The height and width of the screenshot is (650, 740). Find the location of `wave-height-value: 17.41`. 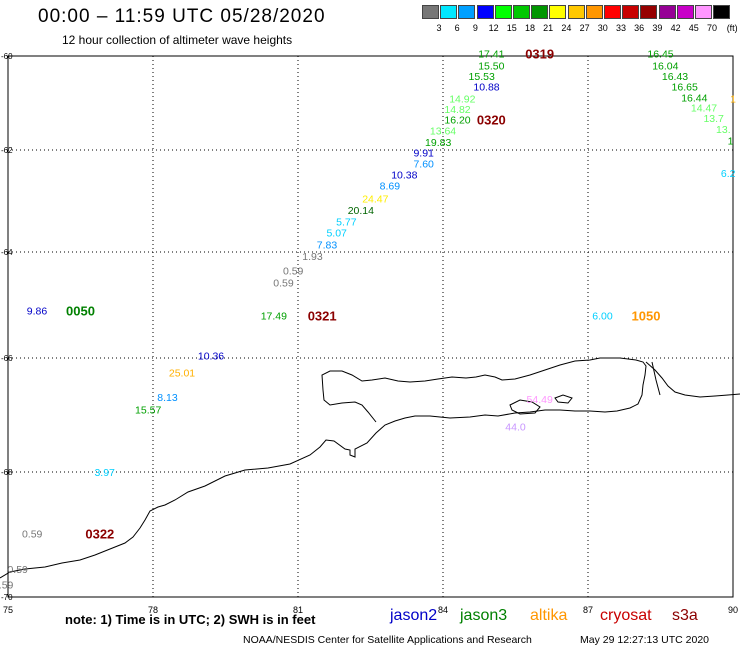

wave-height-value: 17.41 is located at coordinates (491, 55).